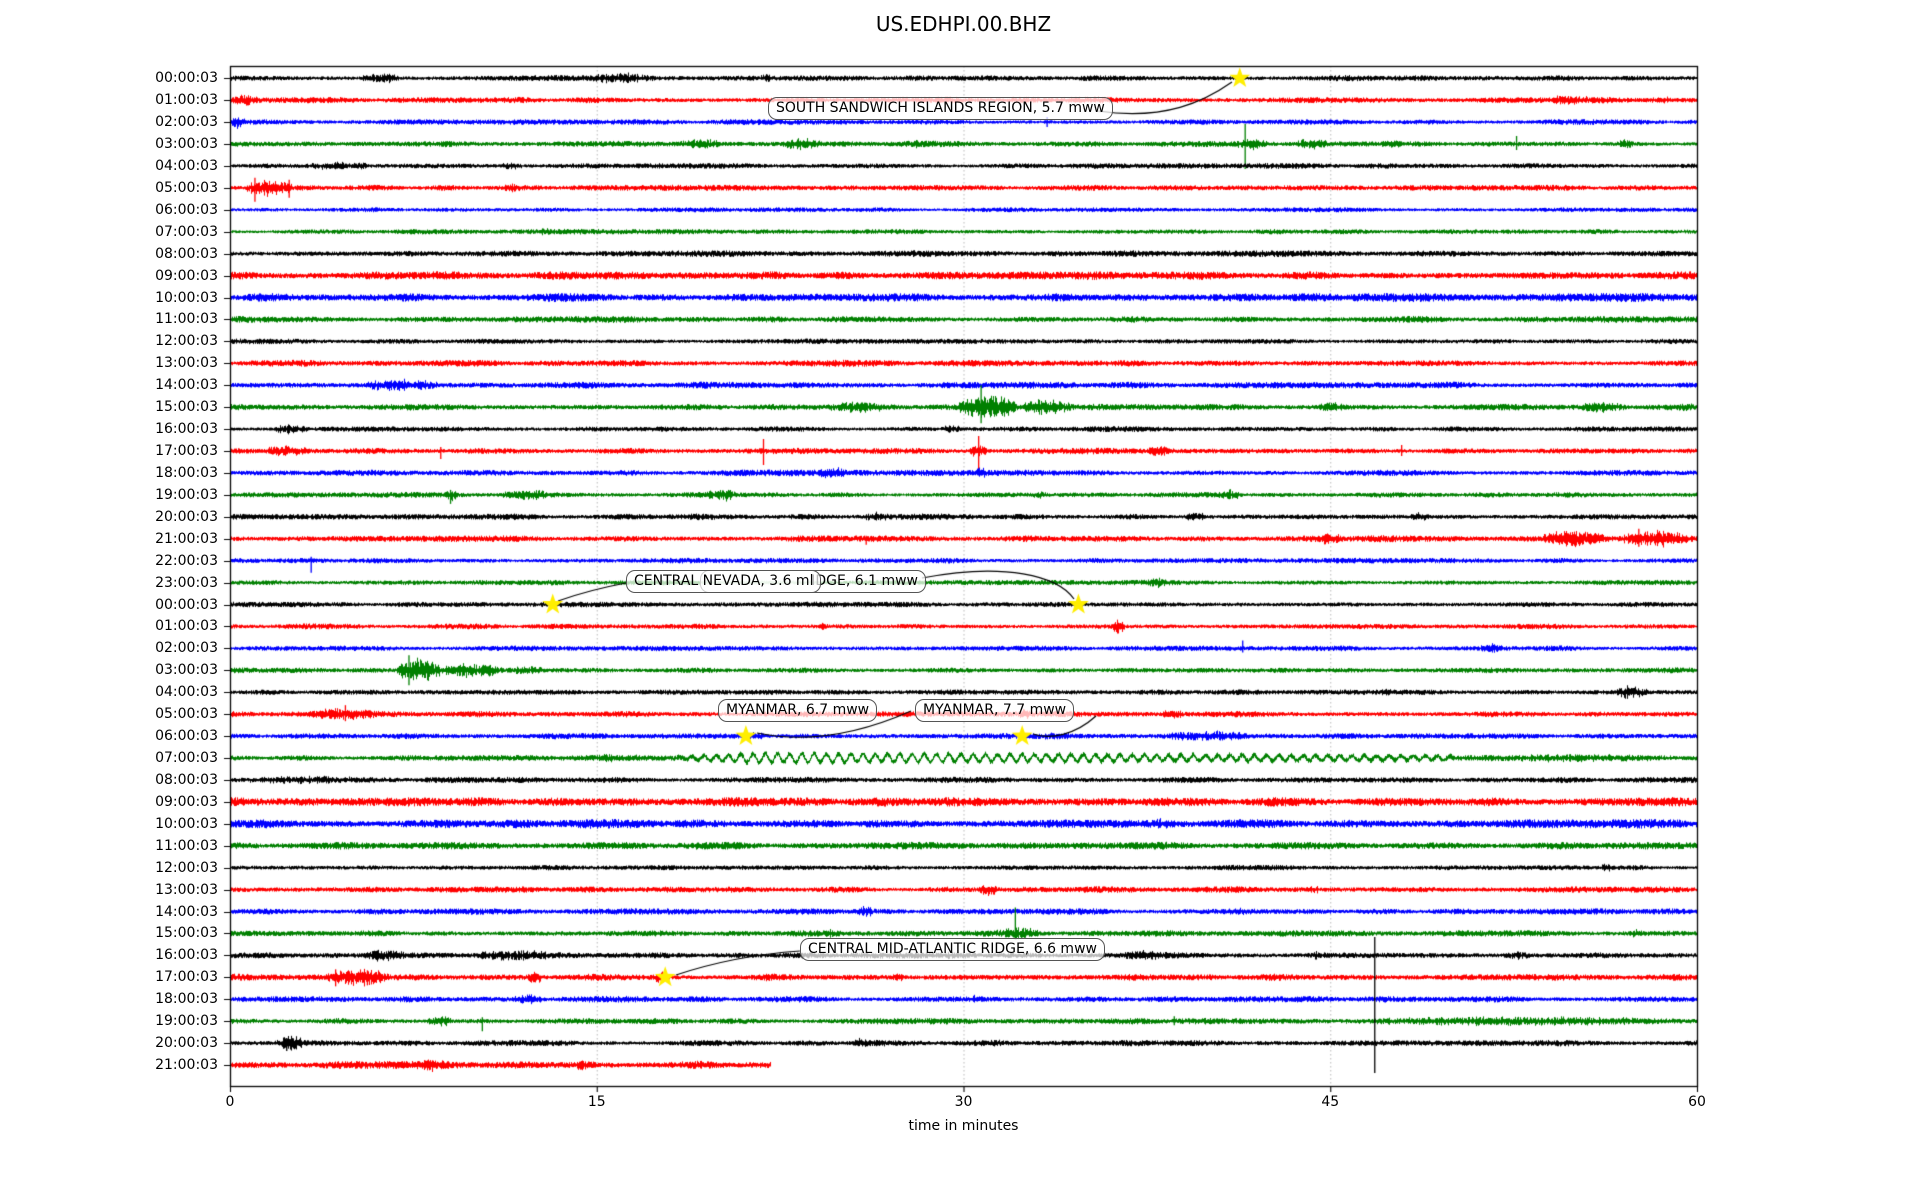 The width and height of the screenshot is (1920, 1200). What do you see at coordinates (963, 1102) in the screenshot?
I see `x-tick-label: 30` at bounding box center [963, 1102].